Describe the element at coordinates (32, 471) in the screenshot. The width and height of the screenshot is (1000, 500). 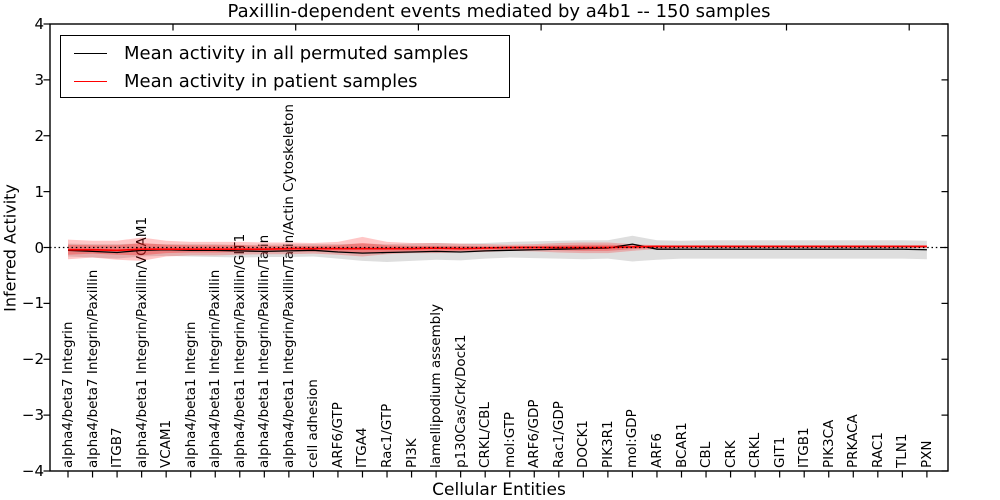
I see `y-tick-label: −4` at that location.